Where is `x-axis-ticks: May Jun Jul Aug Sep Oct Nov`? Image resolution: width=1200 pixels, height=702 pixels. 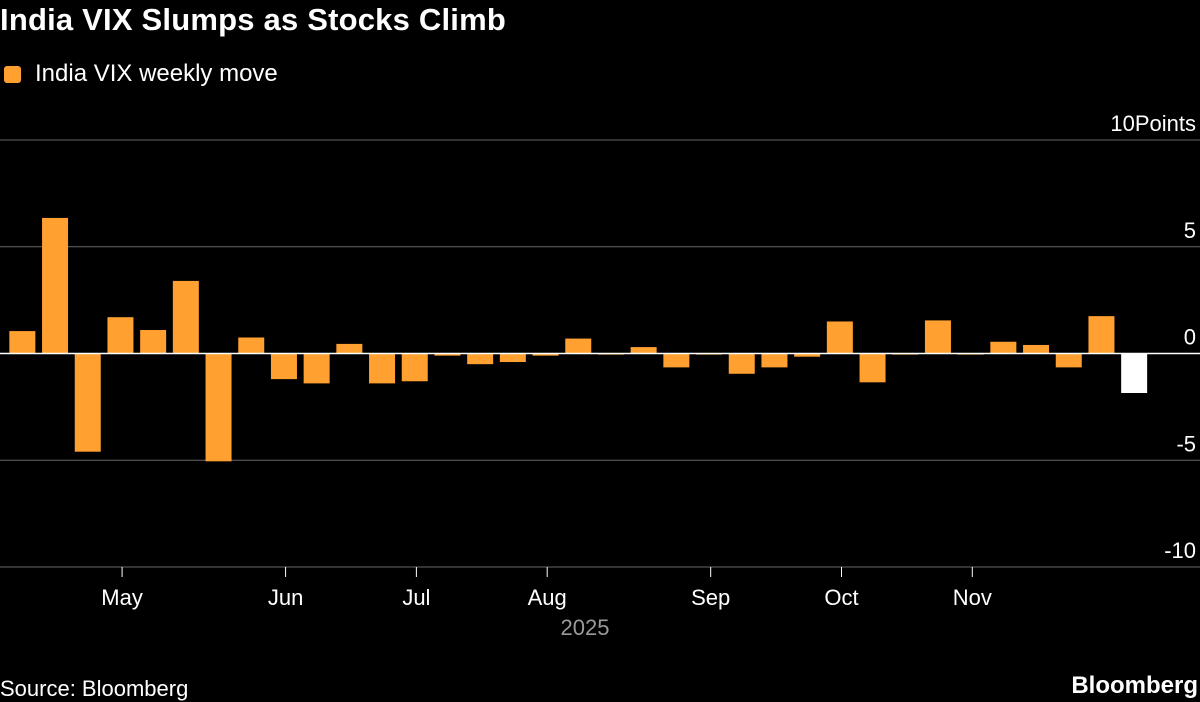 x-axis-ticks: May Jun Jul Aug Sep Oct Nov is located at coordinates (546, 588).